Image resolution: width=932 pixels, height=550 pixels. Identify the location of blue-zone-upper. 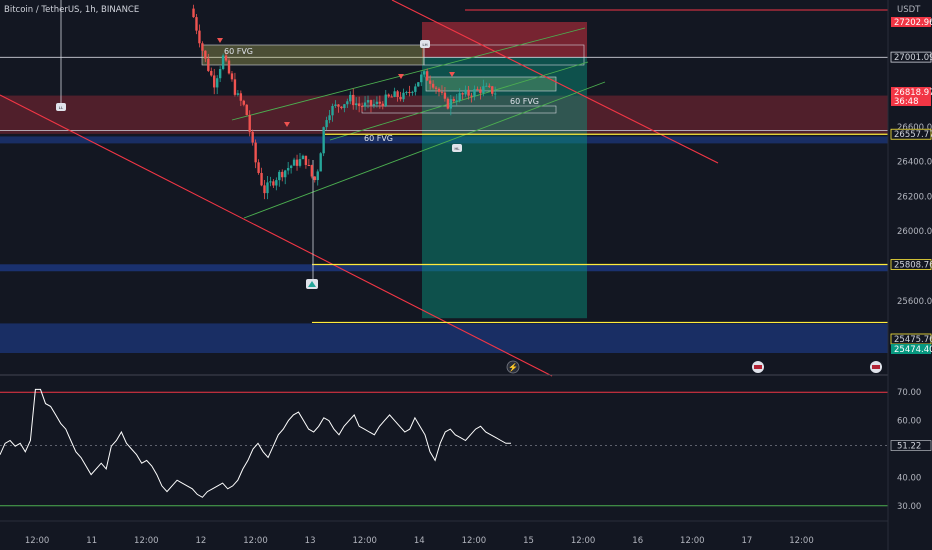
(444, 140).